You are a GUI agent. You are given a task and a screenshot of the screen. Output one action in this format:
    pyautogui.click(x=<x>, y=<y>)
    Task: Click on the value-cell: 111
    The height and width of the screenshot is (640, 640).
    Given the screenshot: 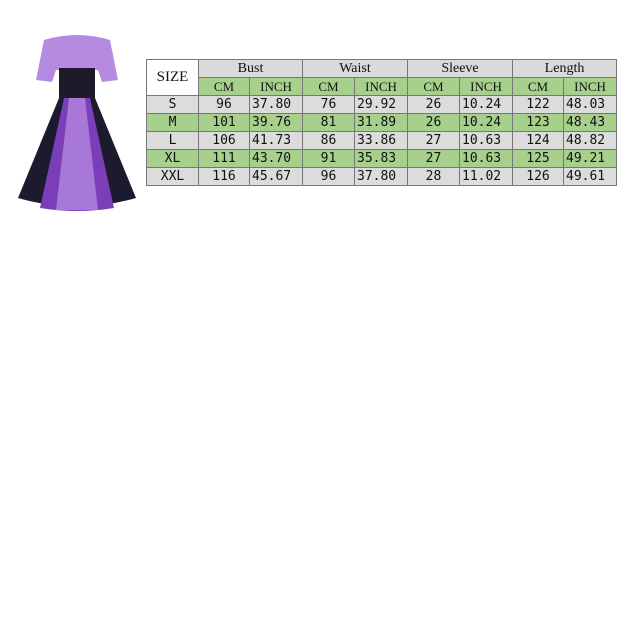 What is the action you would take?
    pyautogui.click(x=224, y=158)
    